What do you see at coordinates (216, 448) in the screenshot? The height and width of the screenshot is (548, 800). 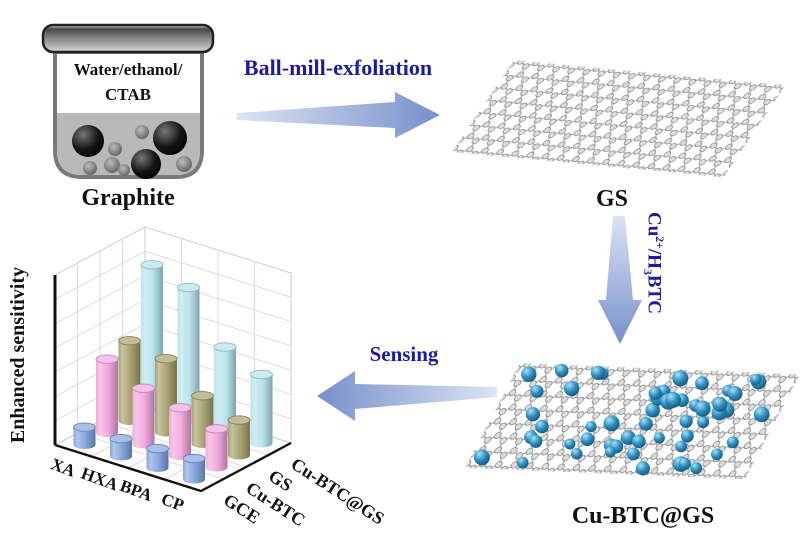 I see `bar-Cu-BTC-CP` at bounding box center [216, 448].